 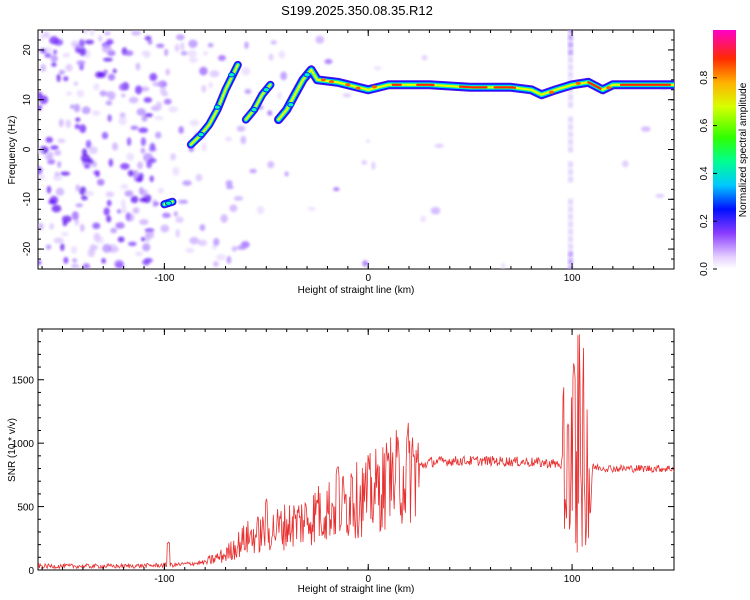 What do you see at coordinates (724, 149) in the screenshot?
I see `colorbar-gradient` at bounding box center [724, 149].